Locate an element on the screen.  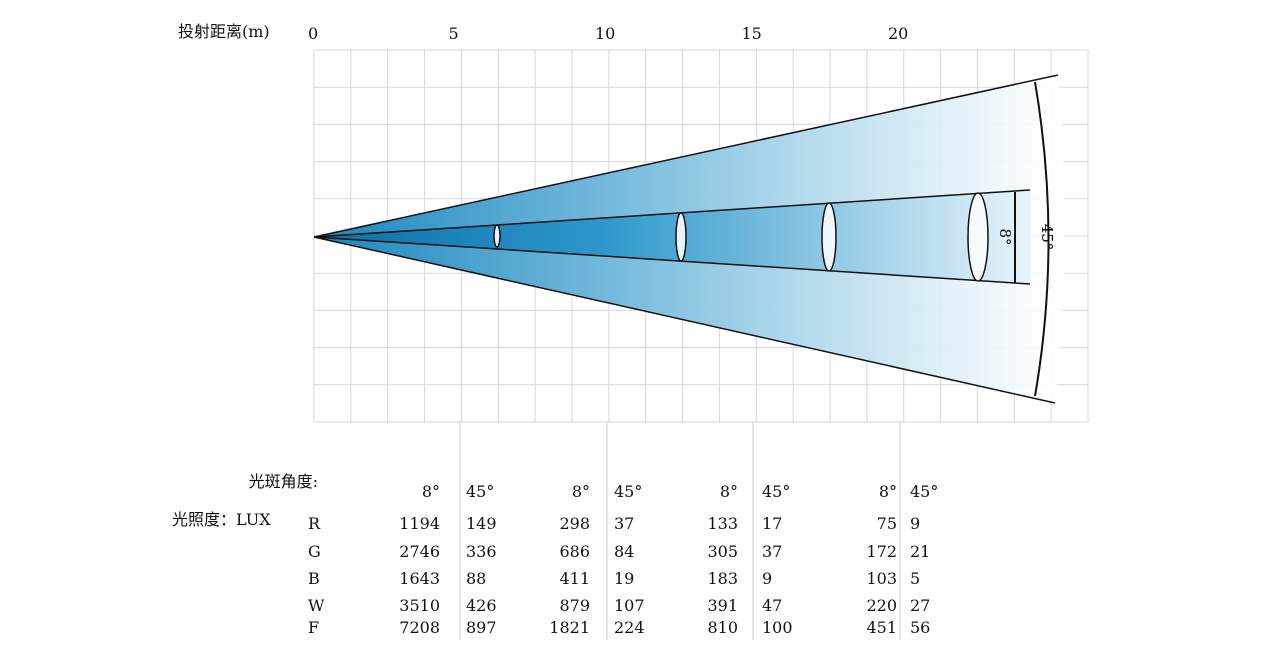
lux-value: 172 is located at coordinates (881, 551).